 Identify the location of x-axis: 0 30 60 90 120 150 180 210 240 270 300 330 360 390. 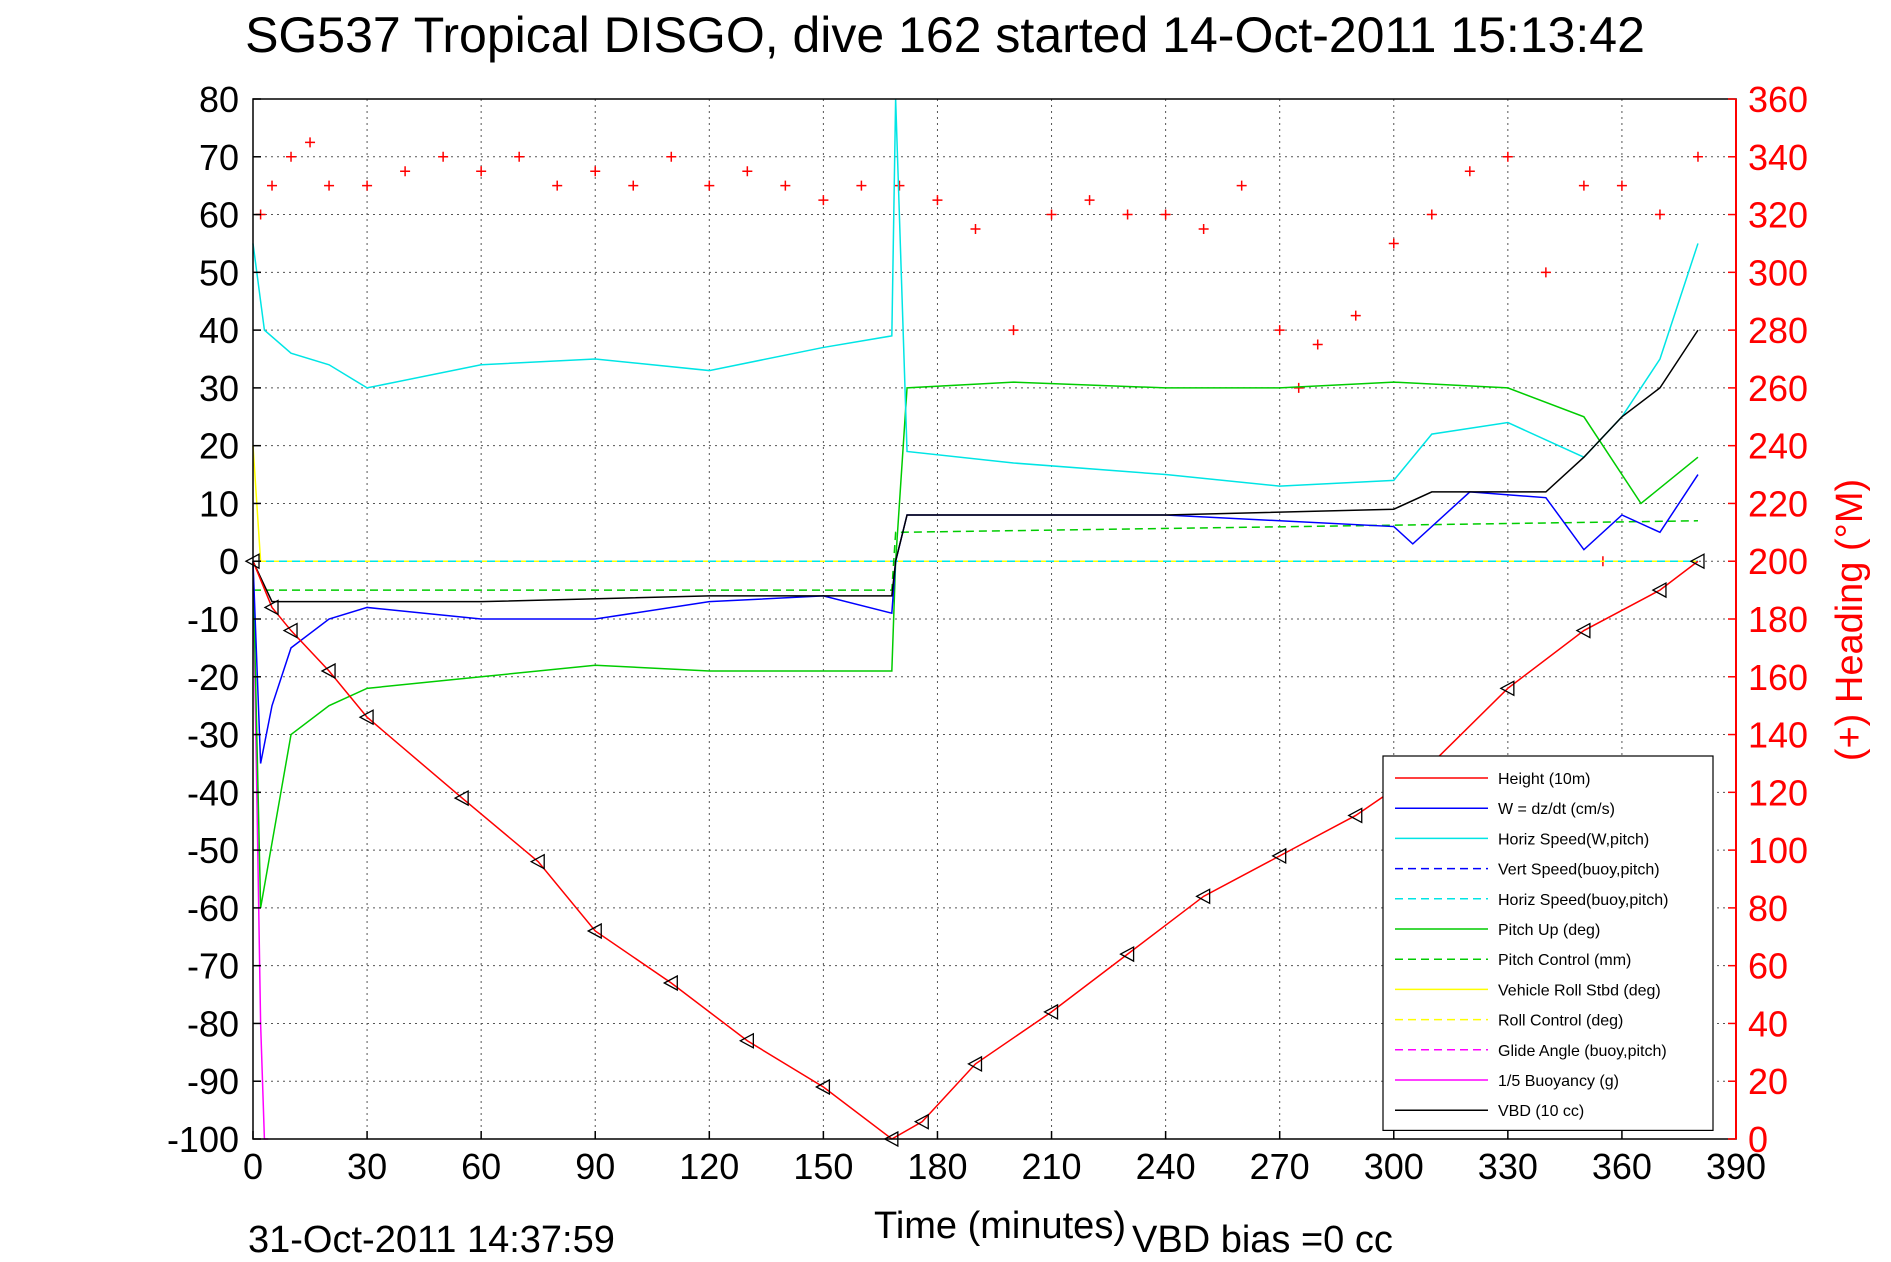
(1004, 1159).